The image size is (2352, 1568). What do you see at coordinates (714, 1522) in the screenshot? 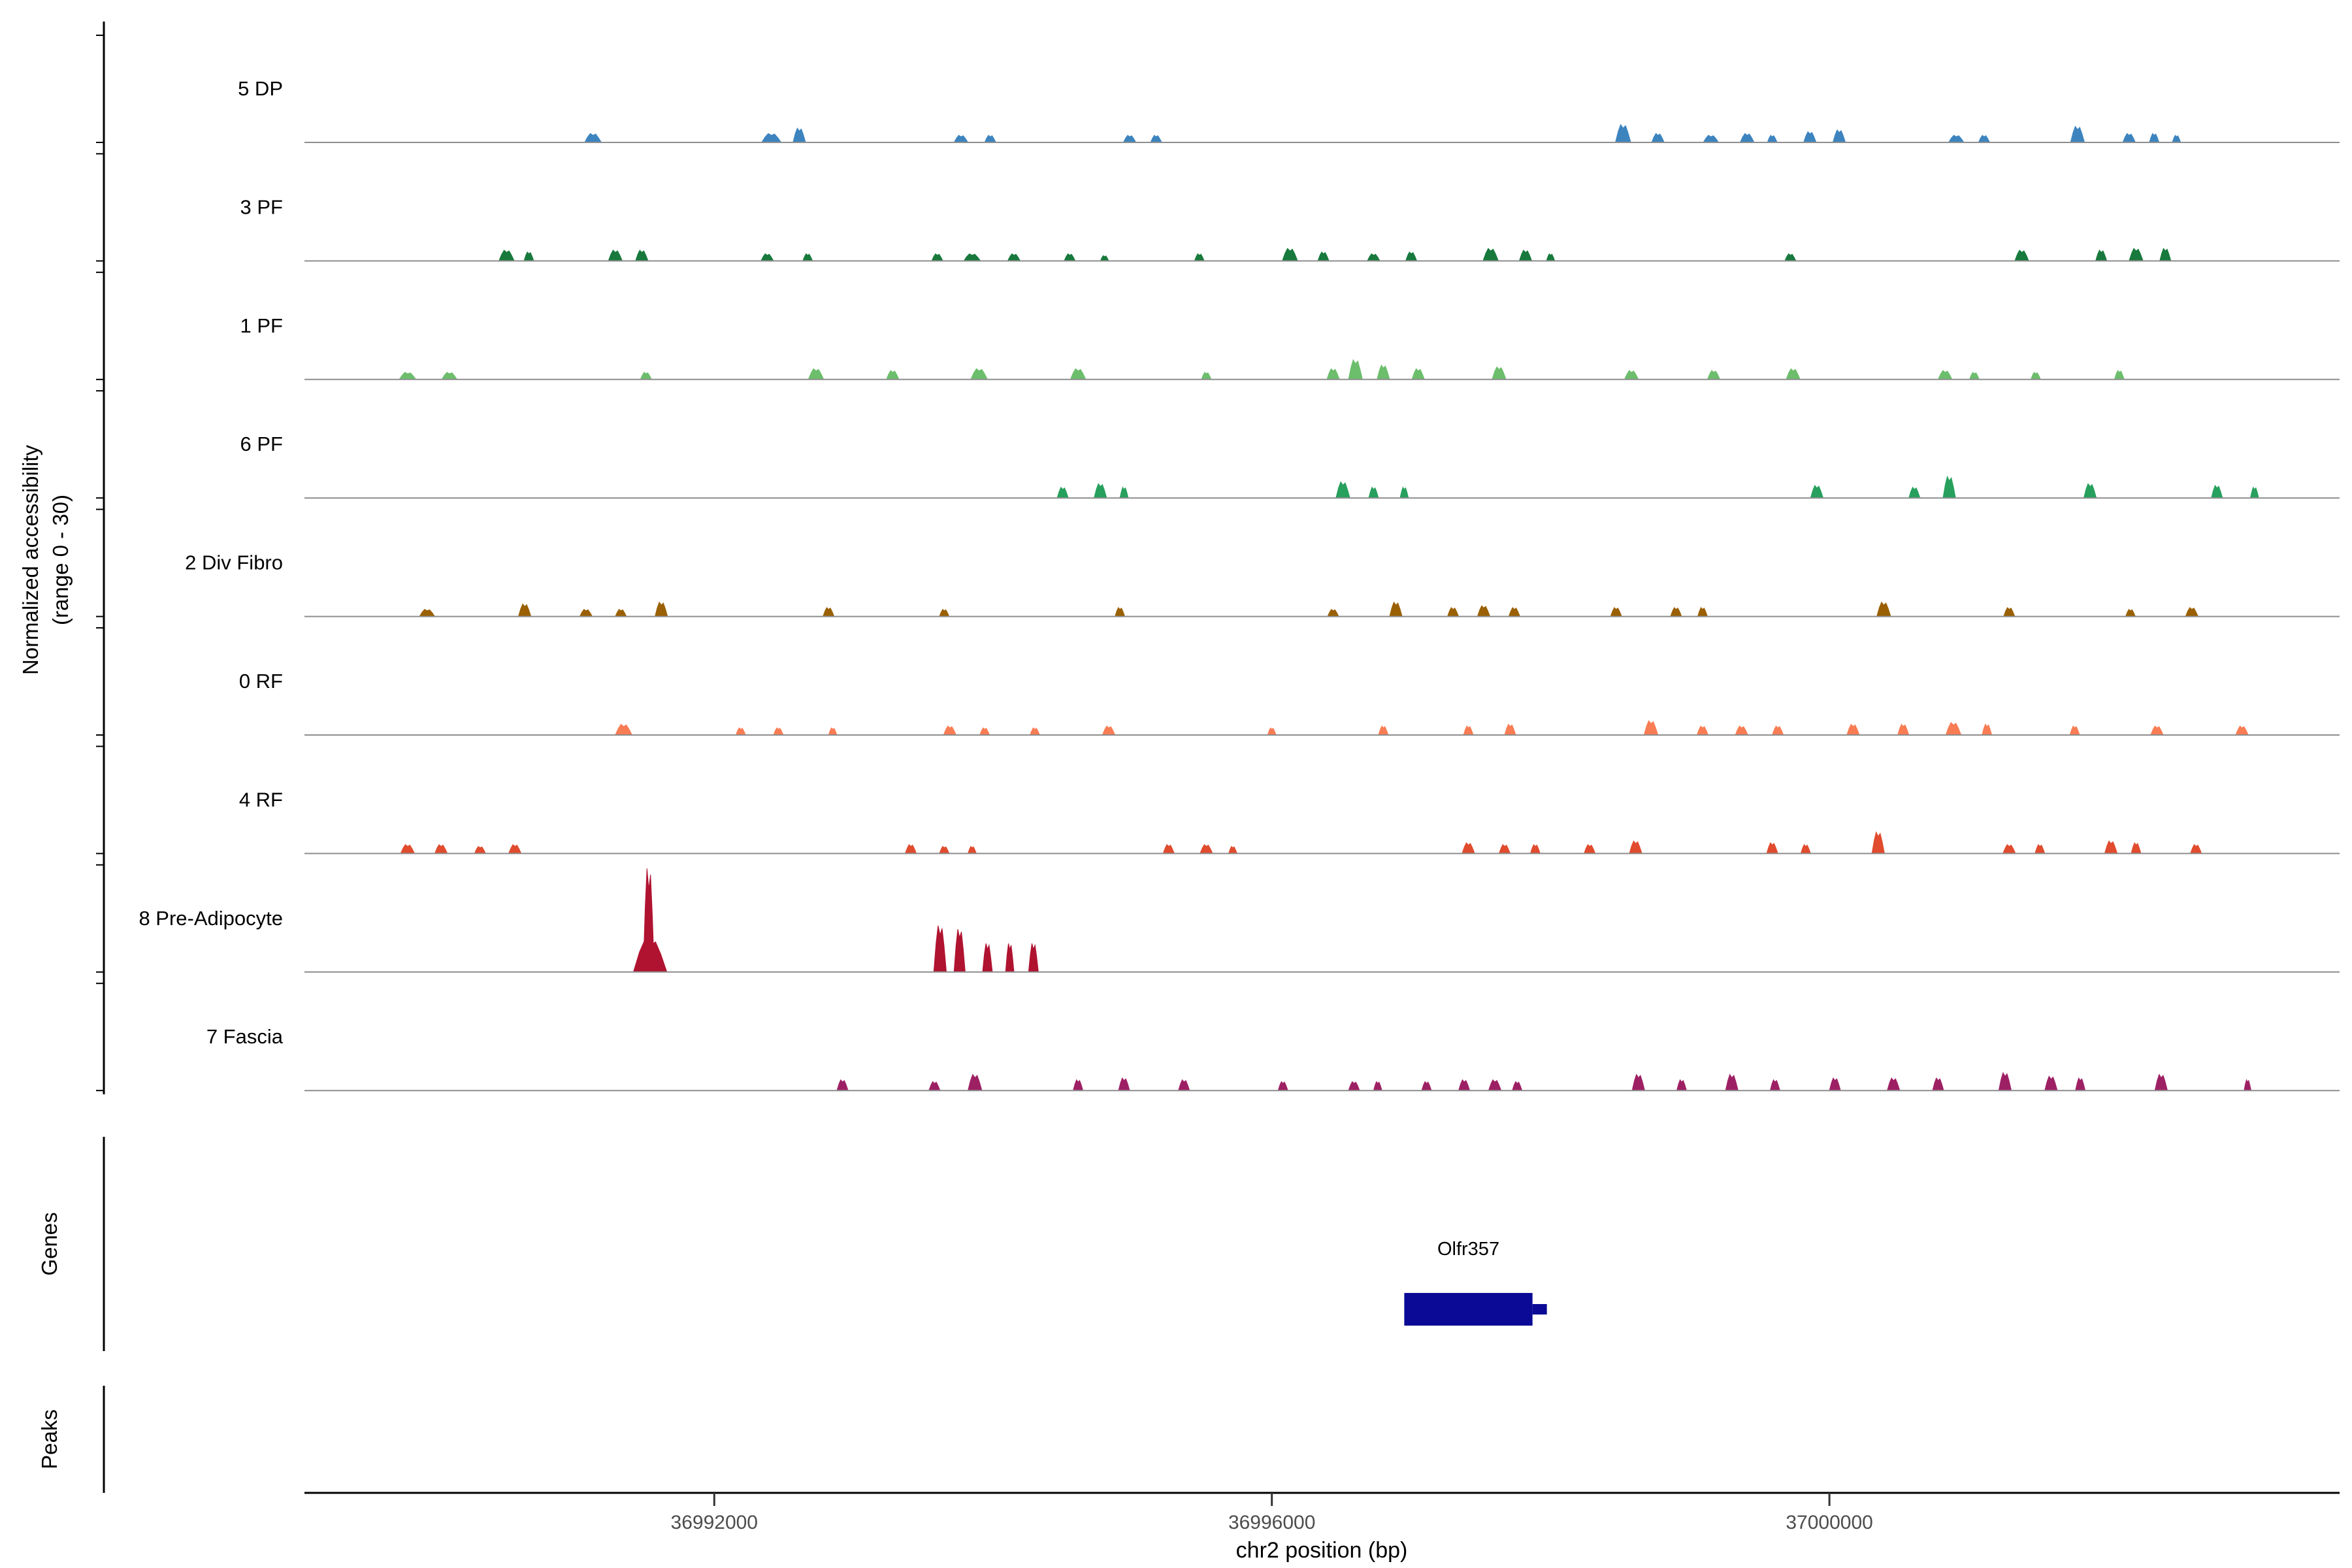
I see `x-tick-label: 36992000` at bounding box center [714, 1522].